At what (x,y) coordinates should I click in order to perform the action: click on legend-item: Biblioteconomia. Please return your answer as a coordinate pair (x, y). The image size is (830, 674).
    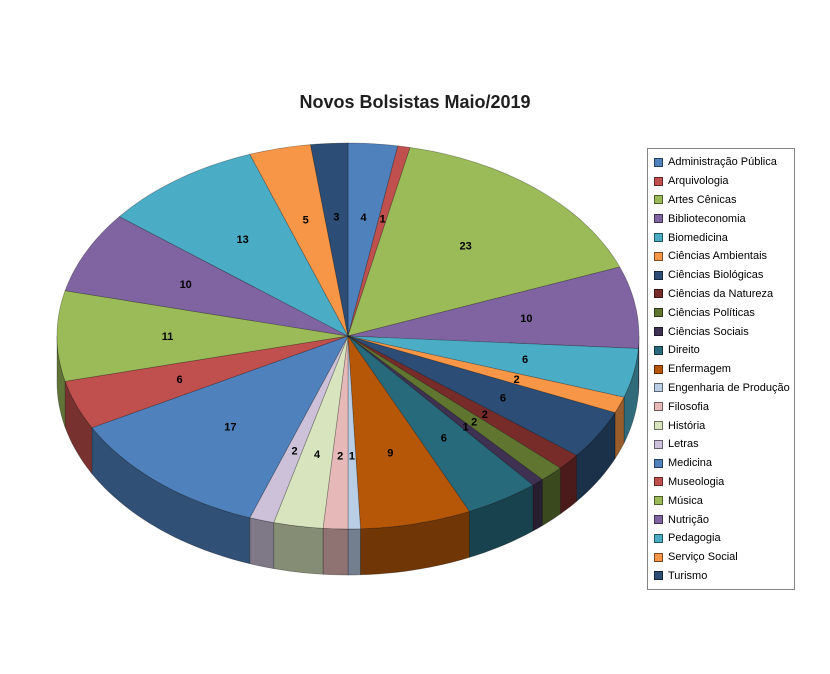
    Looking at the image, I should click on (721, 218).